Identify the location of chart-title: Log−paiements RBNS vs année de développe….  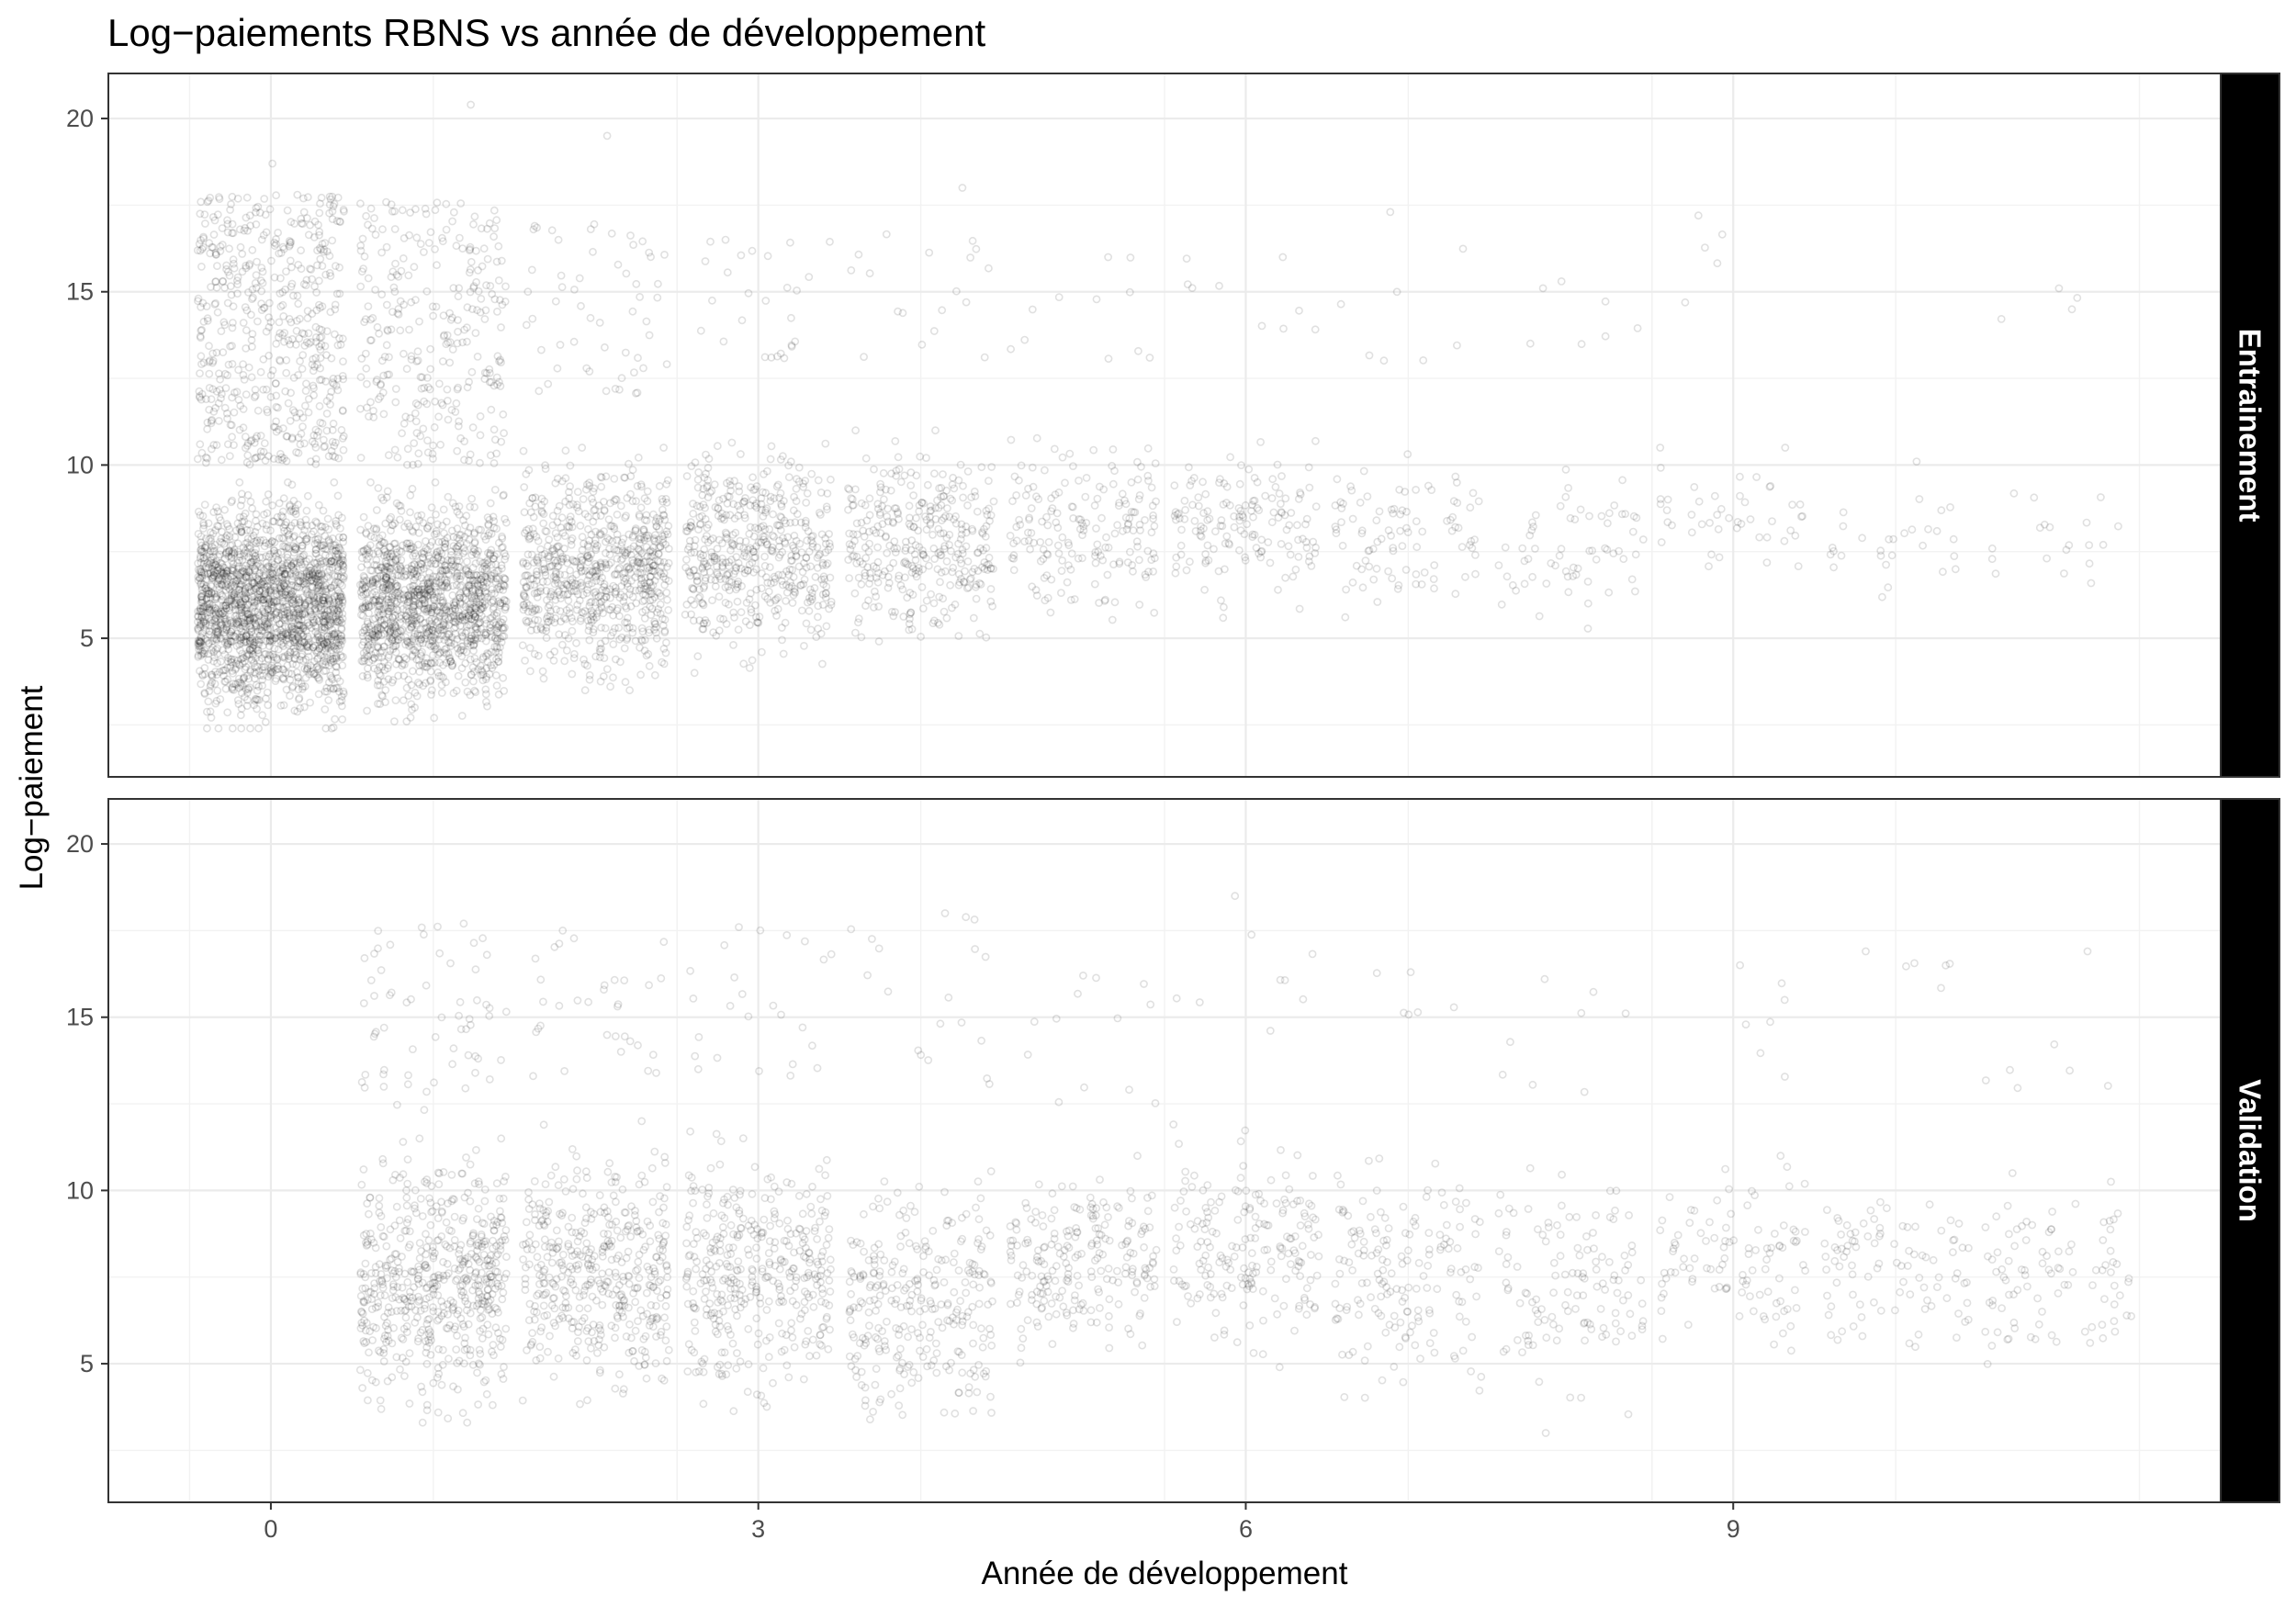
(546, 32).